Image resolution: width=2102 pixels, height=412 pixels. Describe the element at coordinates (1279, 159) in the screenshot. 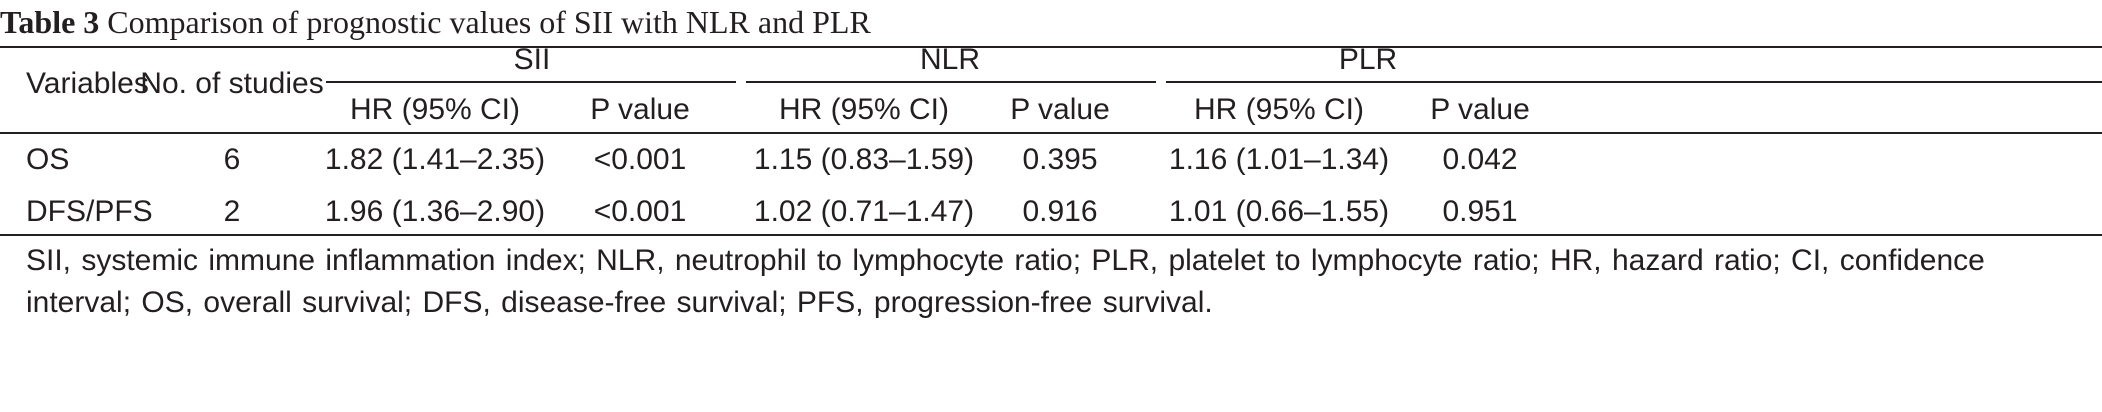

I see `row-os-plr-hr: 1.16 (1.01–1.34)` at that location.